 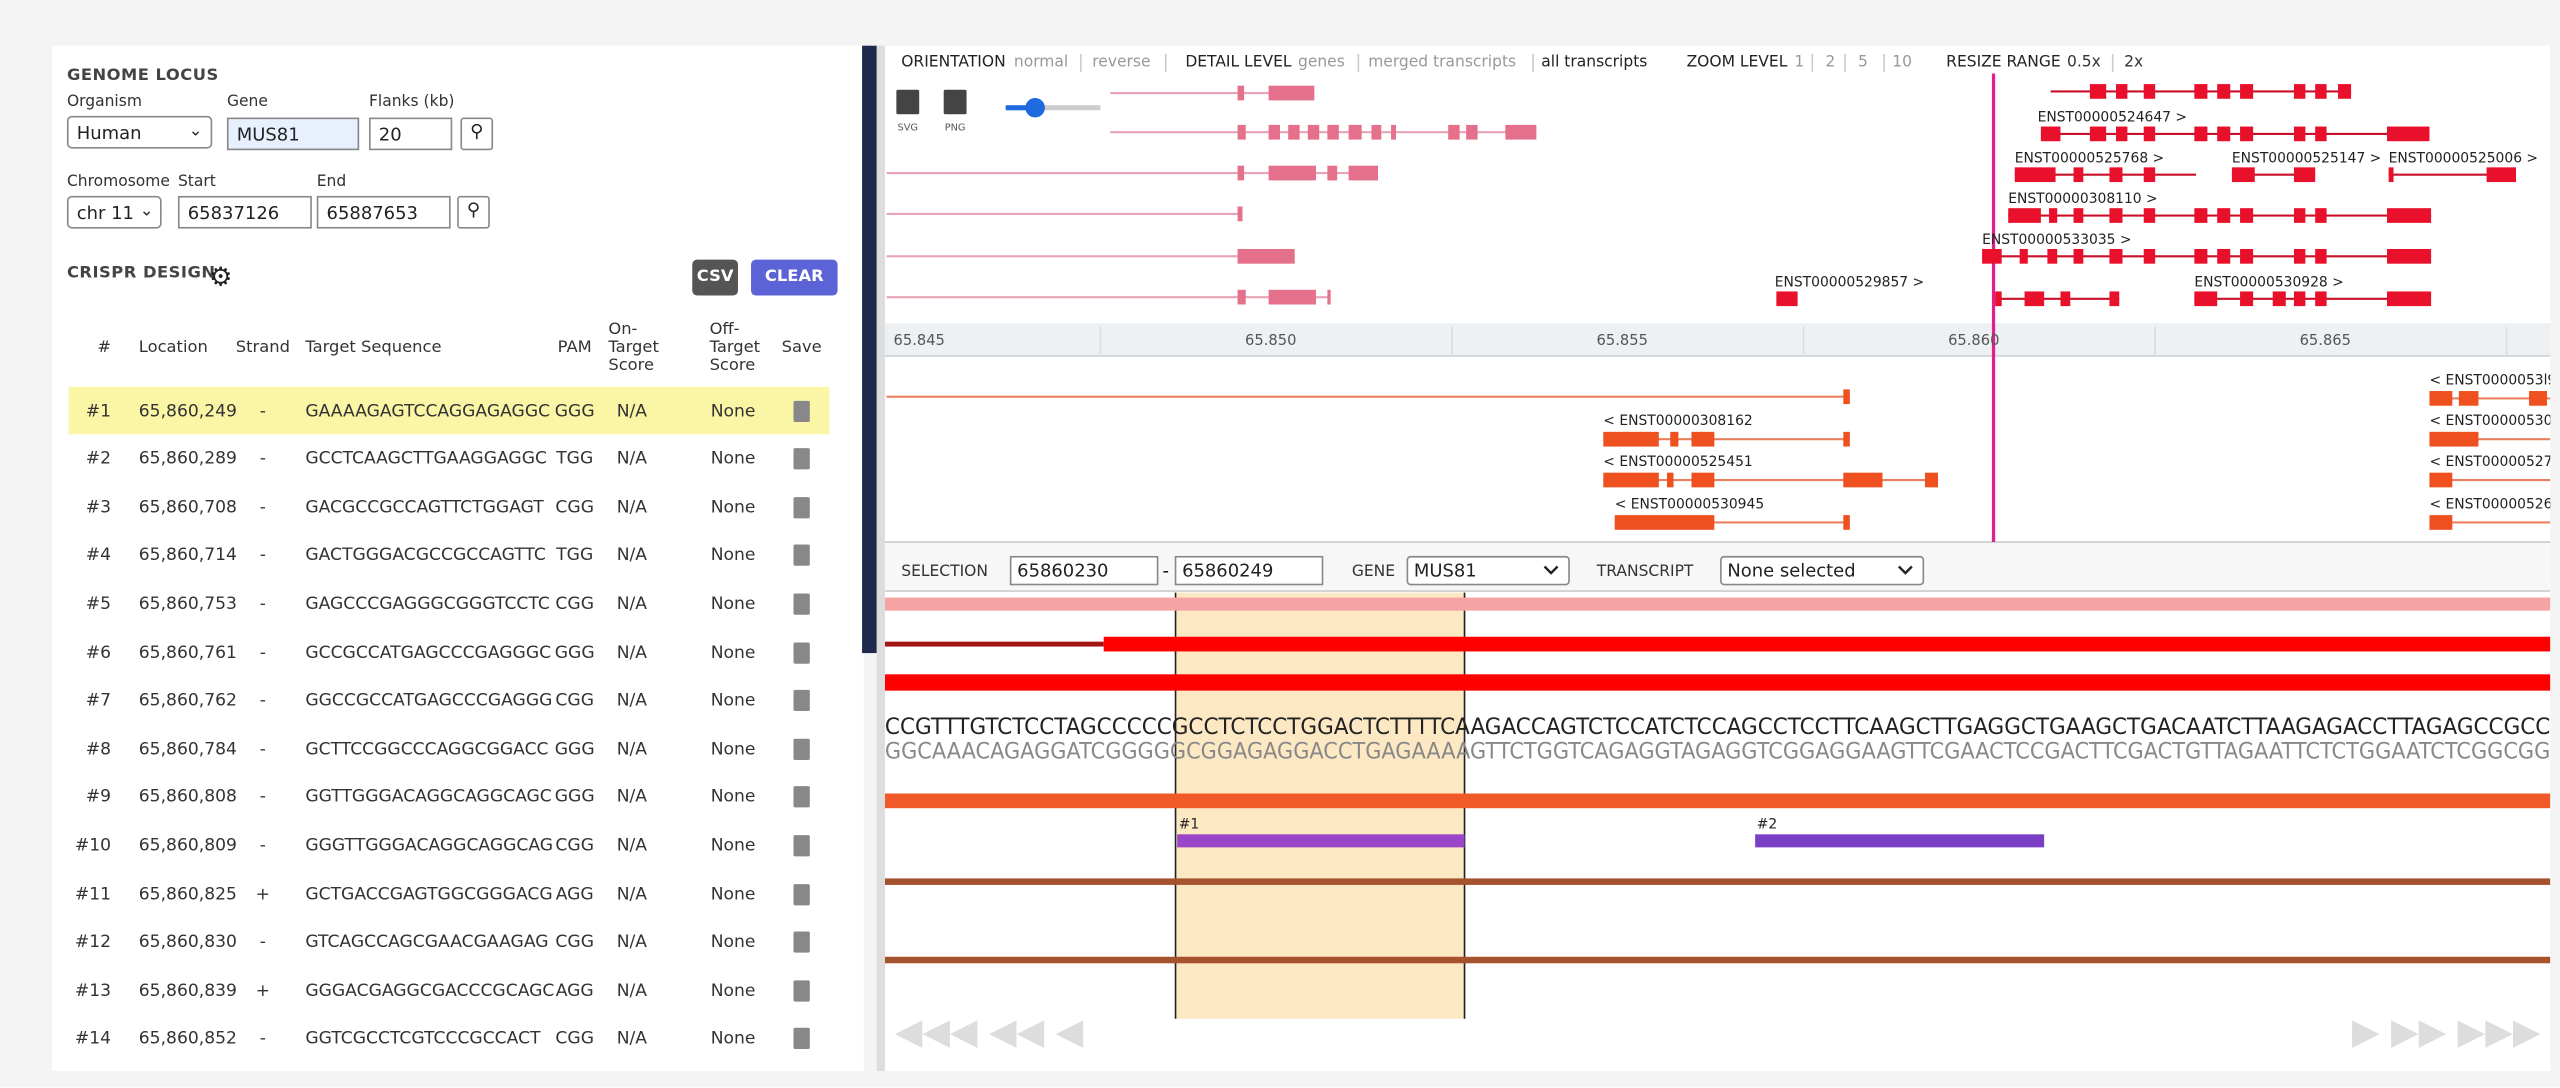 What do you see at coordinates (449, 410) in the screenshot?
I see `selected-row` at bounding box center [449, 410].